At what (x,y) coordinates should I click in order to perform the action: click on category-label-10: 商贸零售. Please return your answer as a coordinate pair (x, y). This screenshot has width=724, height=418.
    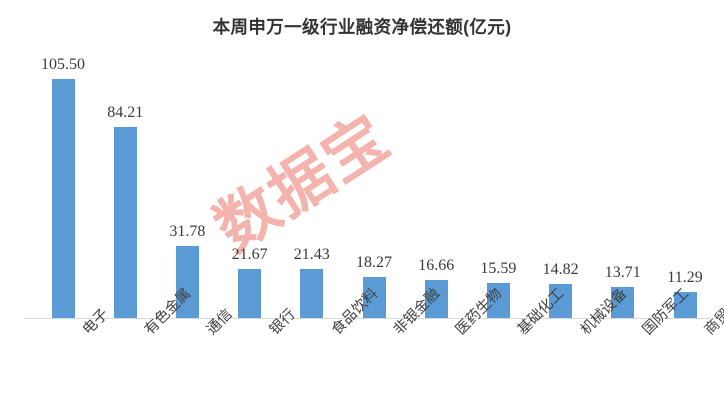
    Looking at the image, I should click on (712, 312).